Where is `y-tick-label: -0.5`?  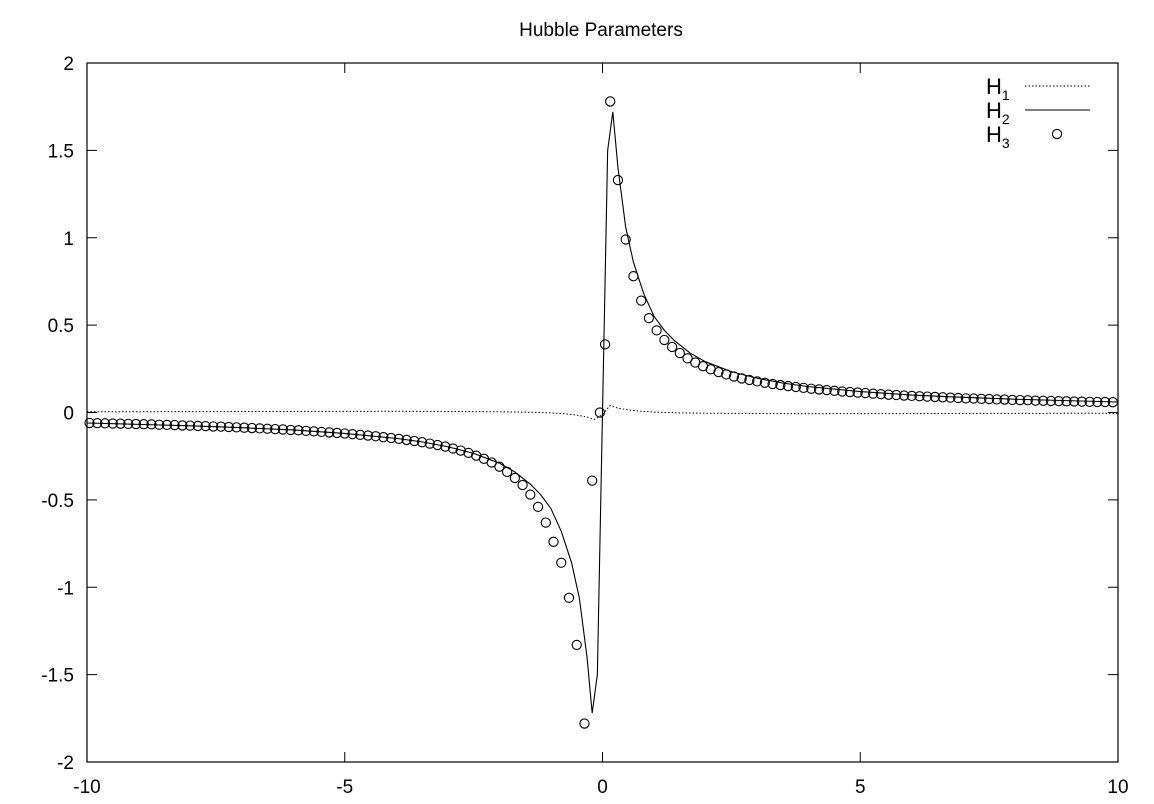
y-tick-label: -0.5 is located at coordinates (57, 501).